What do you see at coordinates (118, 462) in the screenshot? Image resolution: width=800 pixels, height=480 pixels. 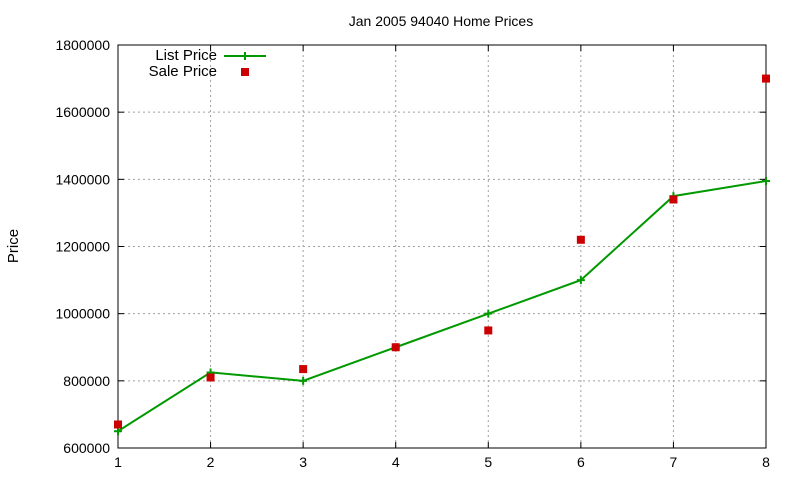 I see `x-tick-label: 1` at bounding box center [118, 462].